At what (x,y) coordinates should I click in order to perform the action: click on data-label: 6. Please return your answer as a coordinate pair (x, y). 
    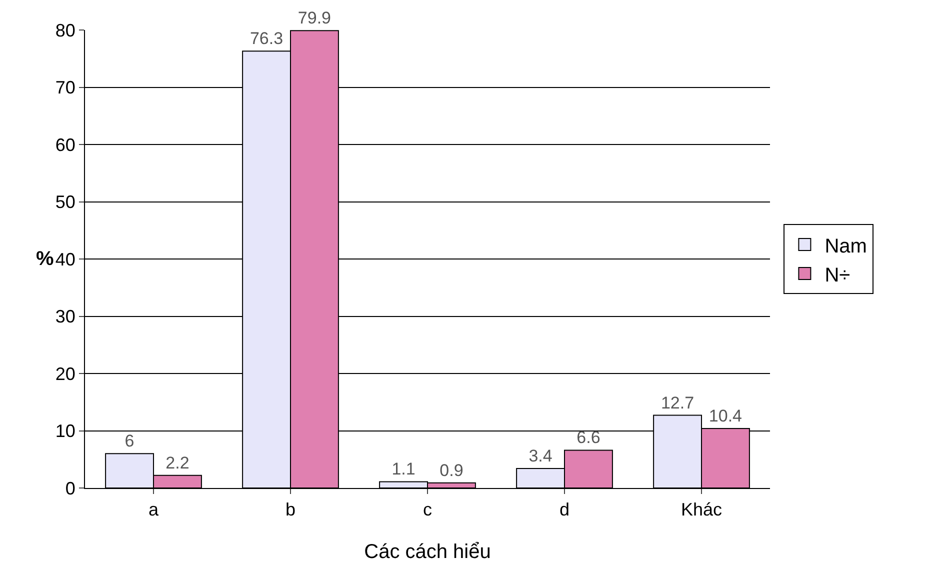
    Looking at the image, I should click on (129, 441).